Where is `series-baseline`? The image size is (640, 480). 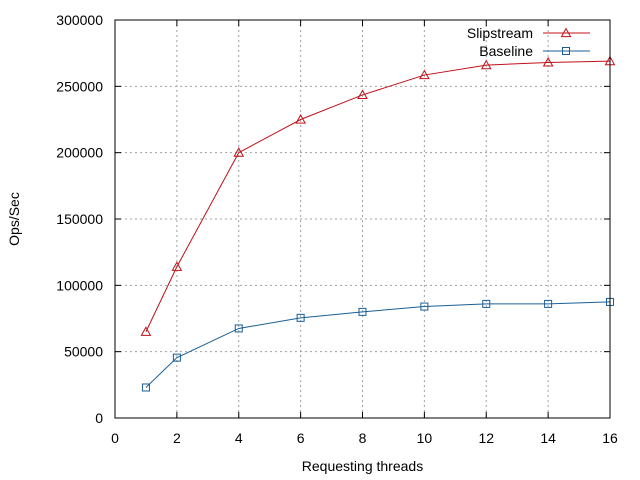
series-baseline is located at coordinates (377, 344).